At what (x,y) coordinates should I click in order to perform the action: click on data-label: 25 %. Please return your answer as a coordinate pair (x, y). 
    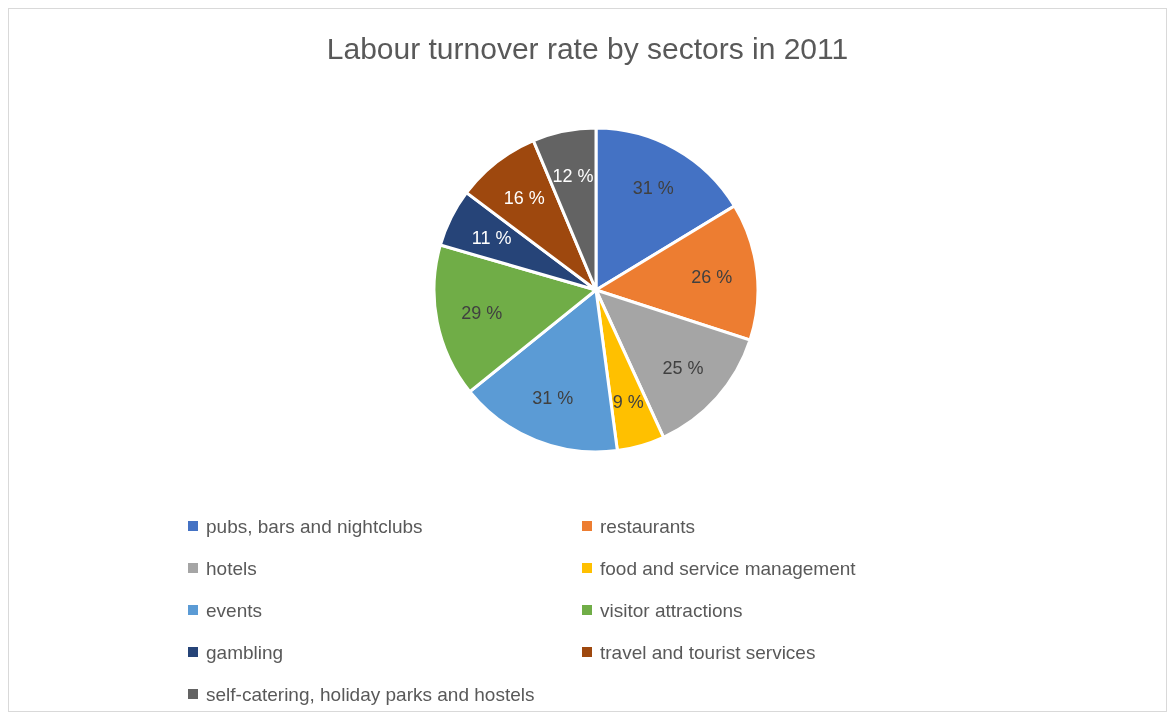
    Looking at the image, I should click on (683, 367).